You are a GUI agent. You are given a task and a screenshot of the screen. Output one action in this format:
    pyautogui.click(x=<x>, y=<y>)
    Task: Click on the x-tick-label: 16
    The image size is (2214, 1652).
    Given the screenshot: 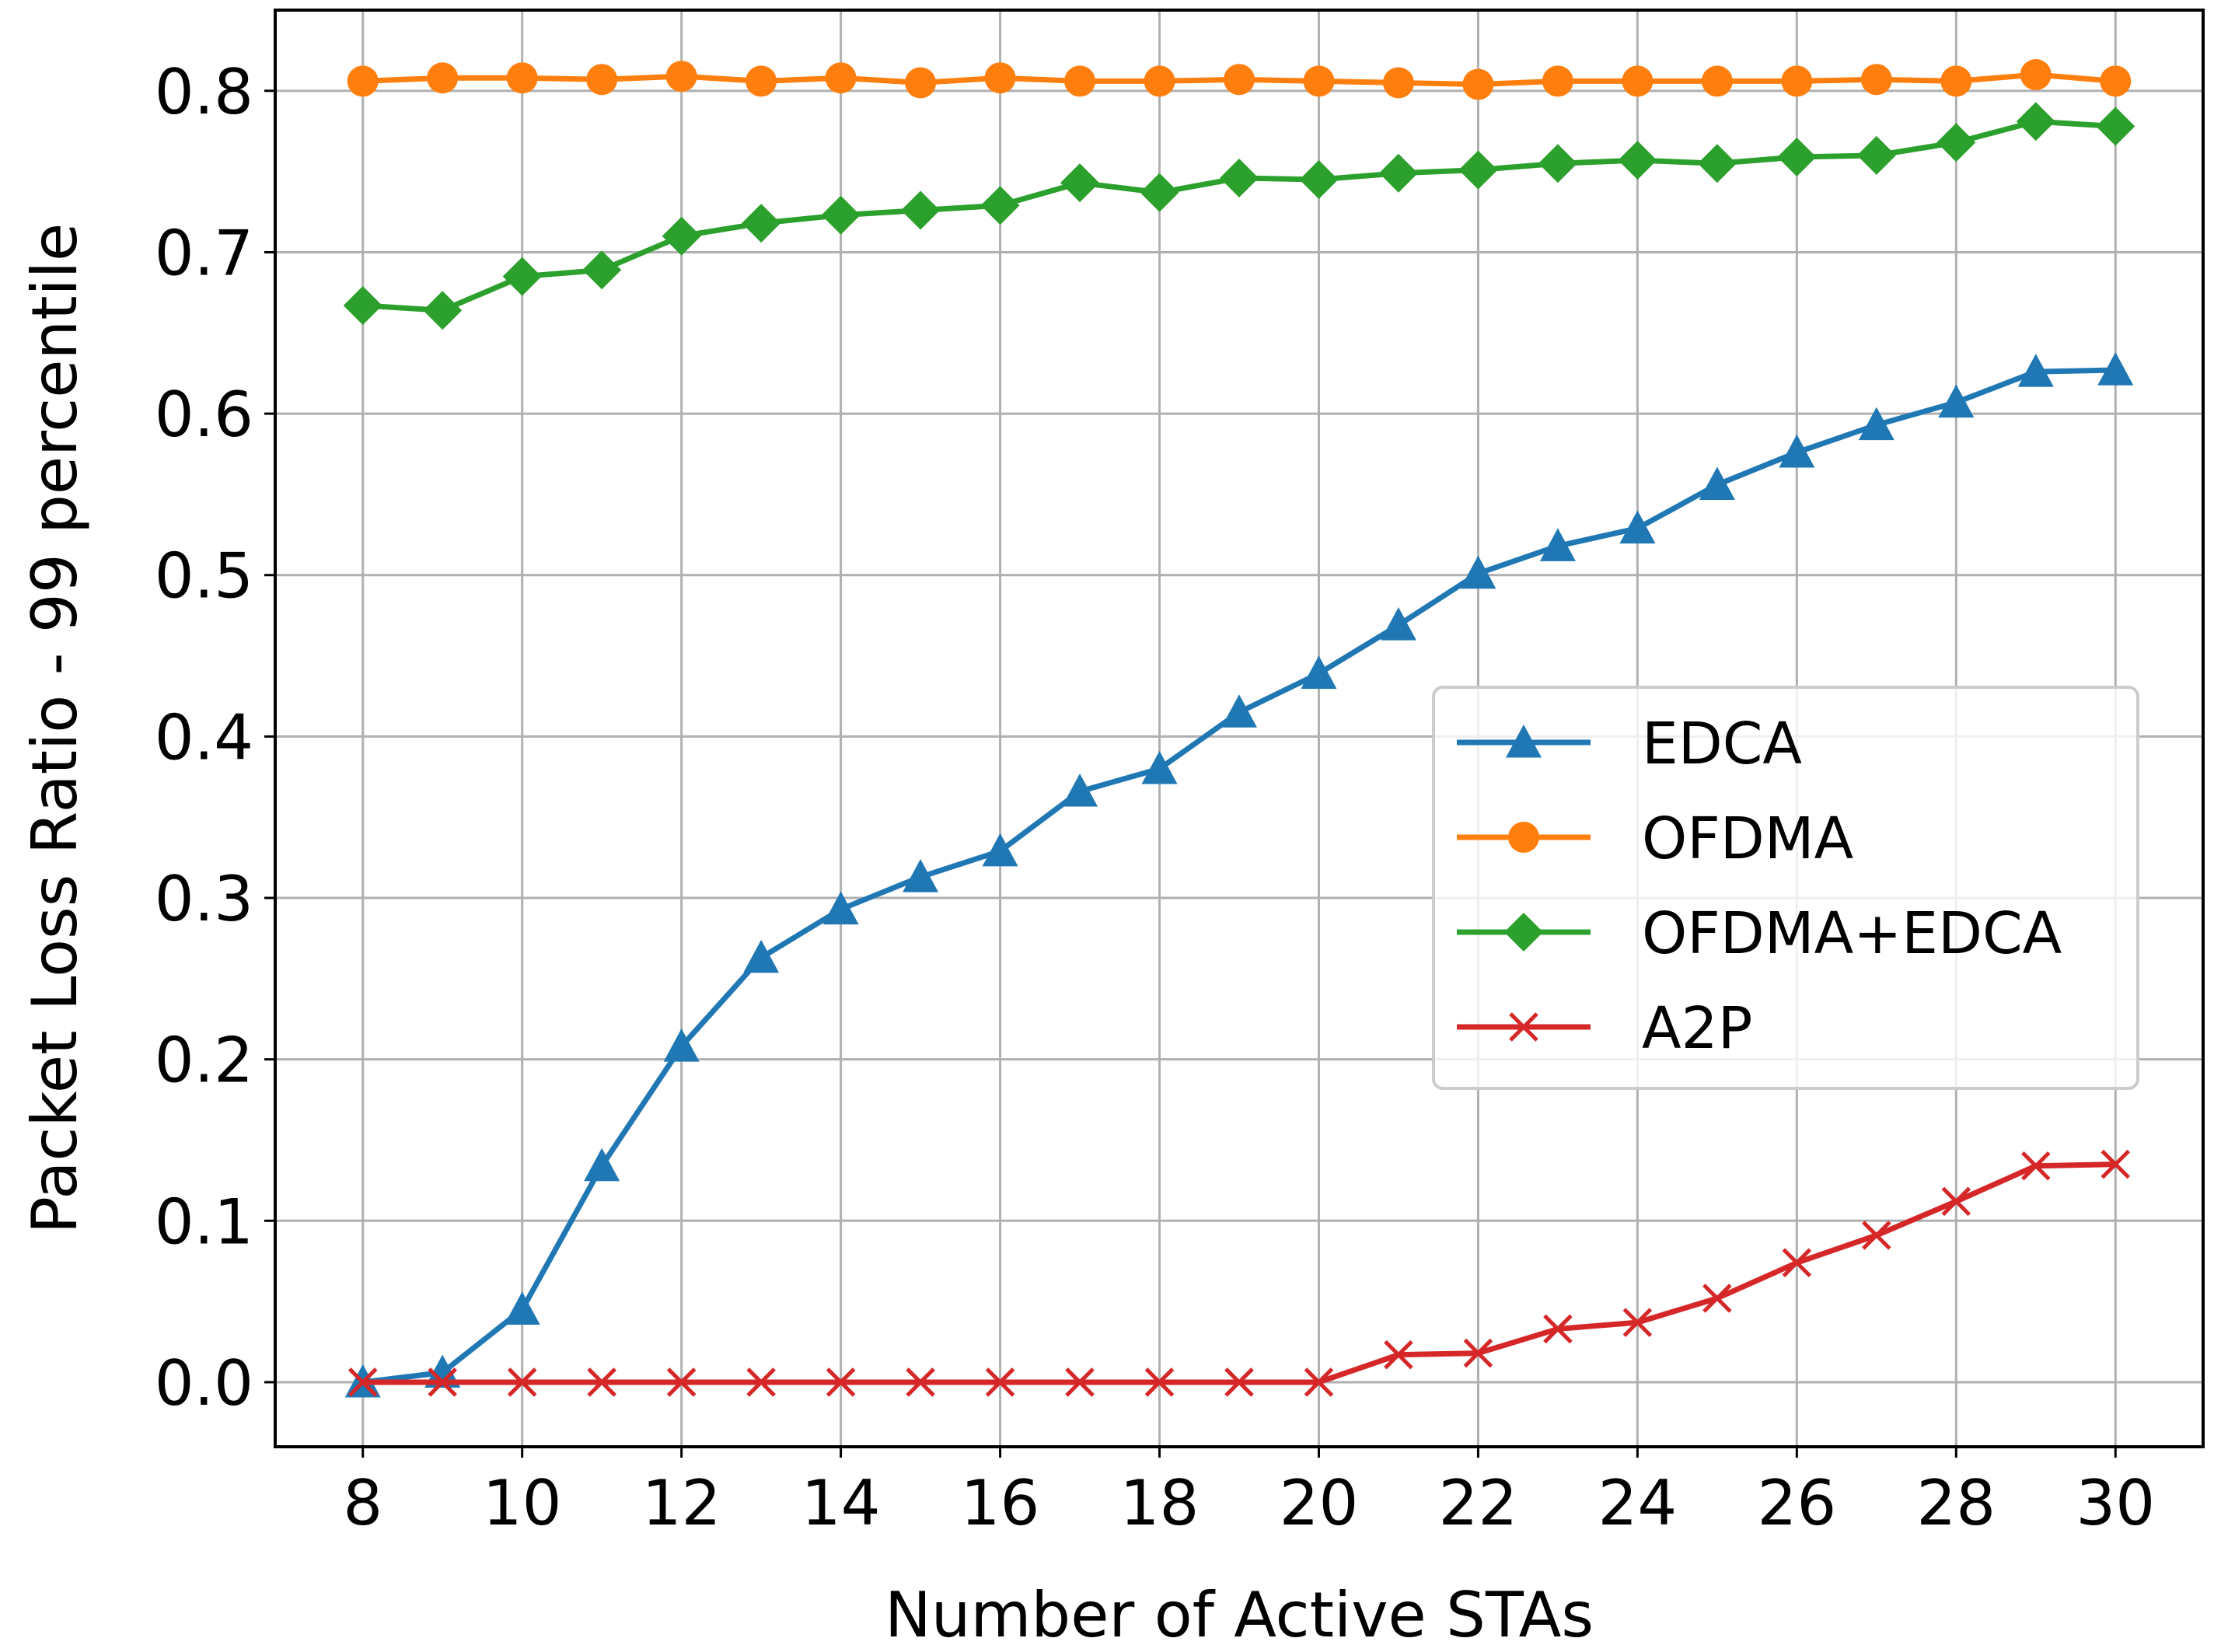 What is the action you would take?
    pyautogui.click(x=1000, y=1503)
    